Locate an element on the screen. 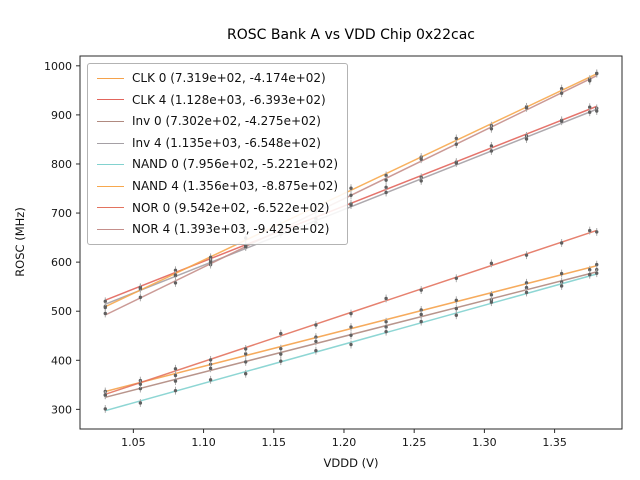 The image size is (640, 480). legend-item: NOR 4 (1.393e+03, -9.425e+02) is located at coordinates (217, 229).